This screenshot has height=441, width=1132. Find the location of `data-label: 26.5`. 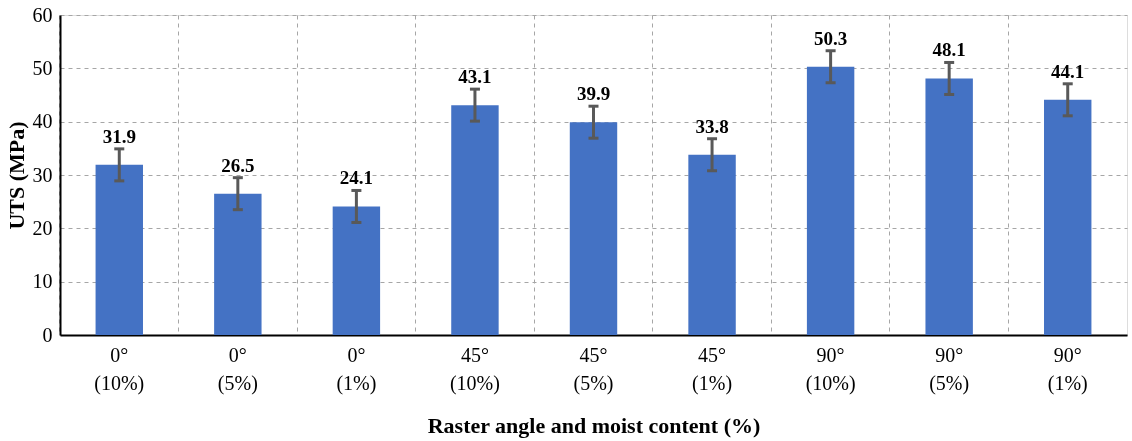

data-label: 26.5 is located at coordinates (238, 165).